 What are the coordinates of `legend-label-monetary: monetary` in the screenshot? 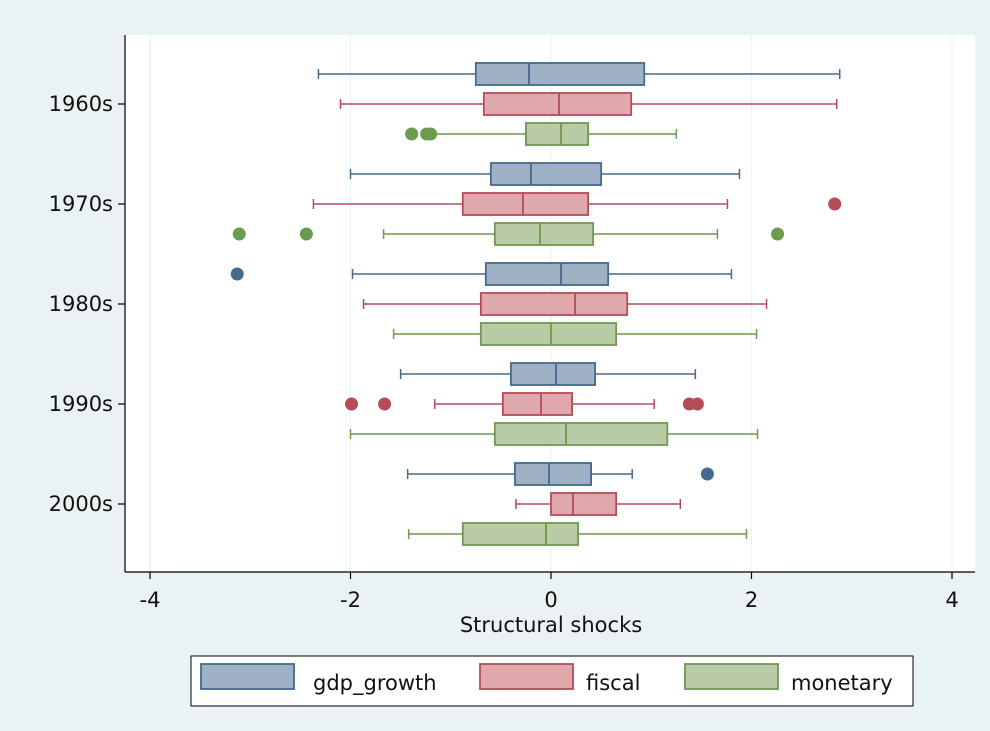 It's located at (842, 683).